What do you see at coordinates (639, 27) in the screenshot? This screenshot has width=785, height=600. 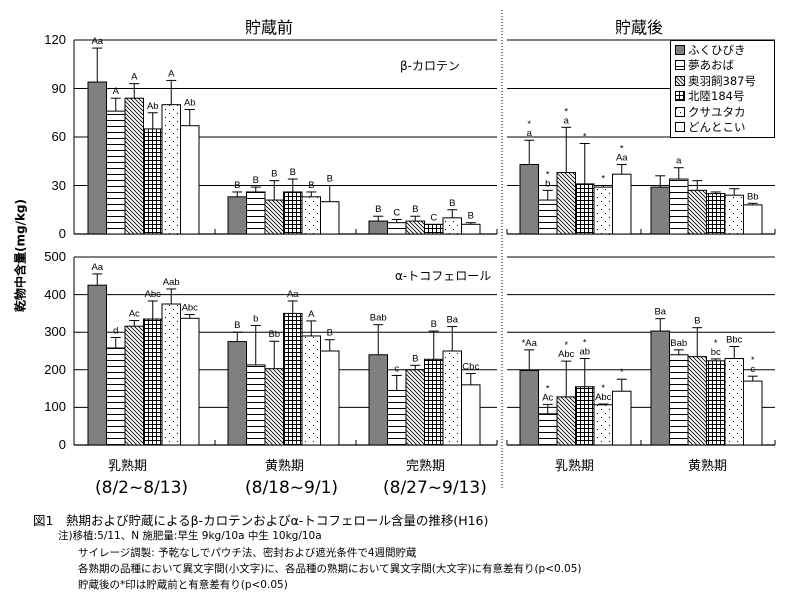 I see `section-title-after: 貯蔵後` at bounding box center [639, 27].